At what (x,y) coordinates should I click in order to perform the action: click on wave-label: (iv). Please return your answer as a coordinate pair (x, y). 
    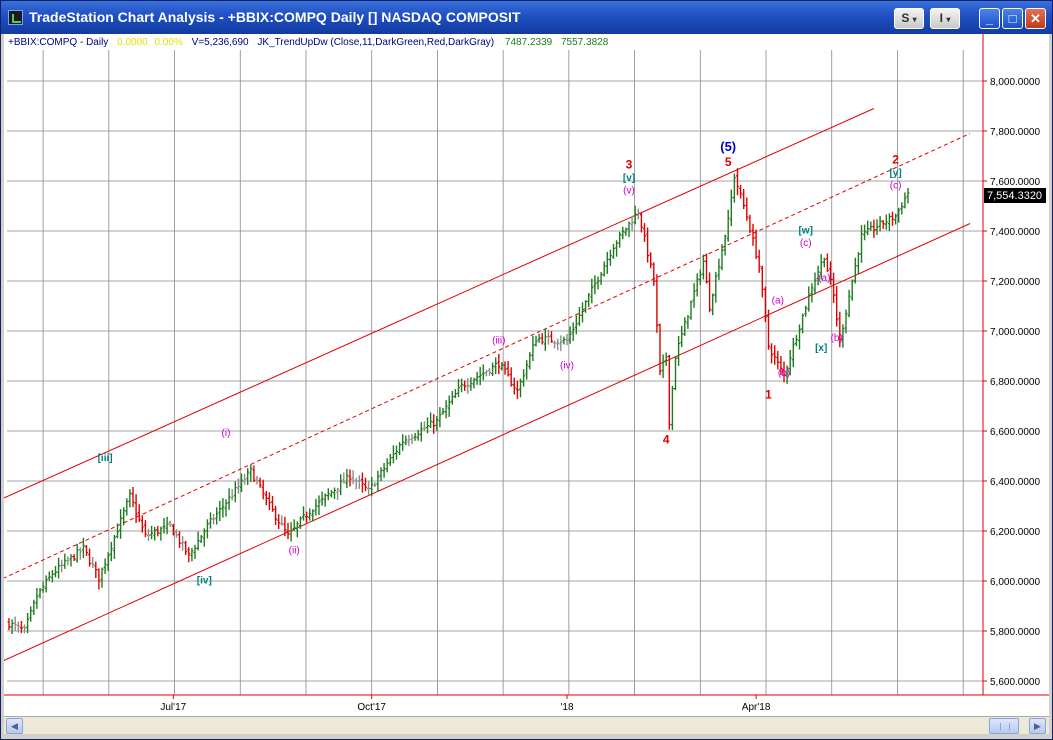
    Looking at the image, I should click on (567, 366).